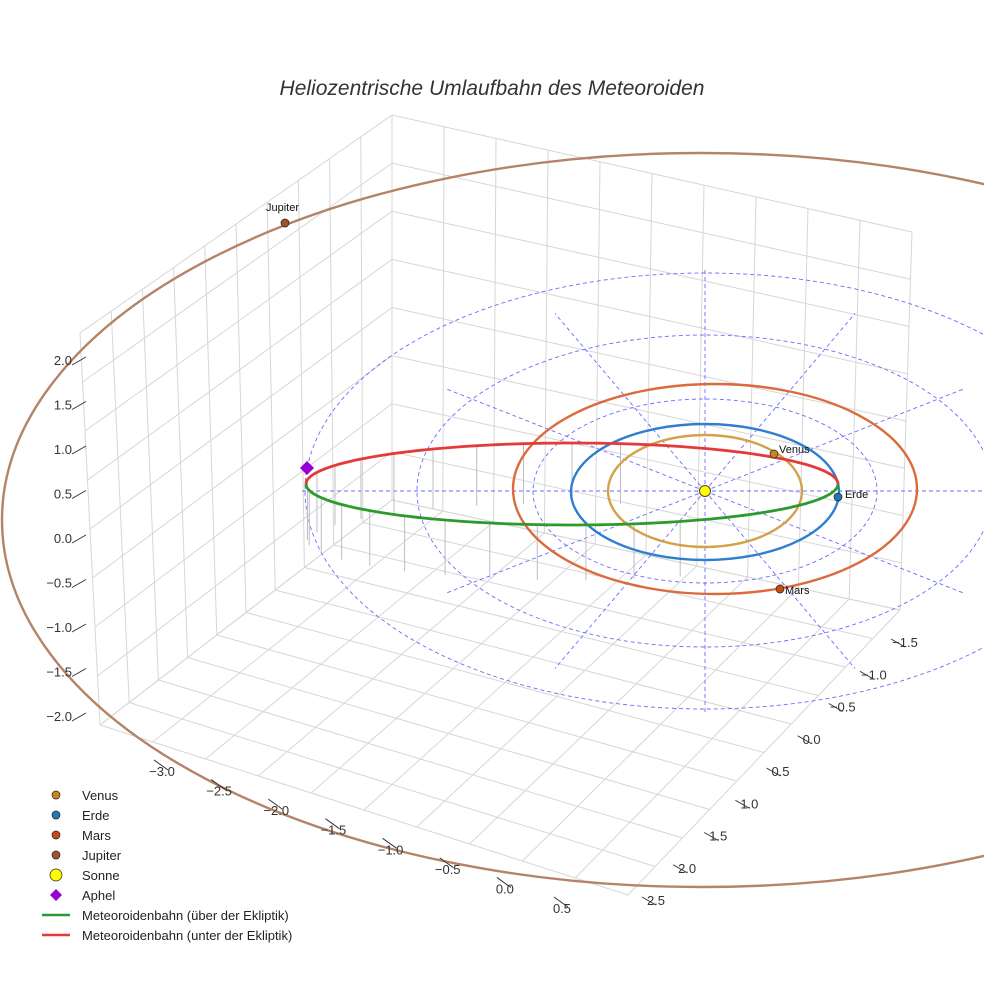 The image size is (984, 984). I want to click on y-tick-label: 0.0, so click(812, 739).